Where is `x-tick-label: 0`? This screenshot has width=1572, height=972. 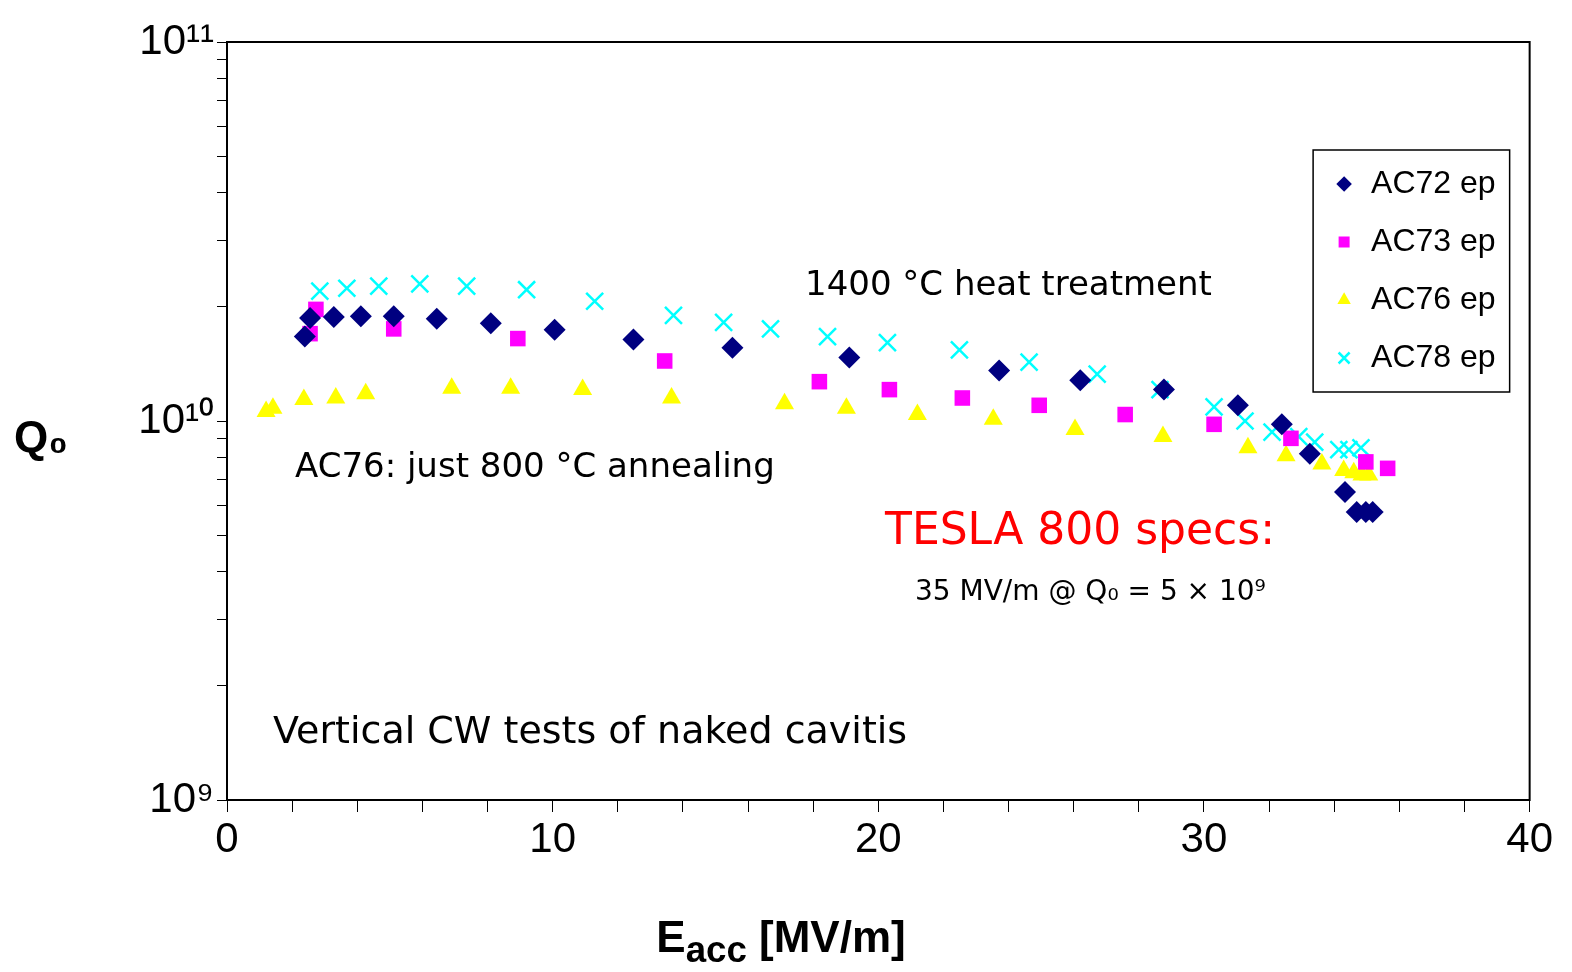
x-tick-label: 0 is located at coordinates (227, 837).